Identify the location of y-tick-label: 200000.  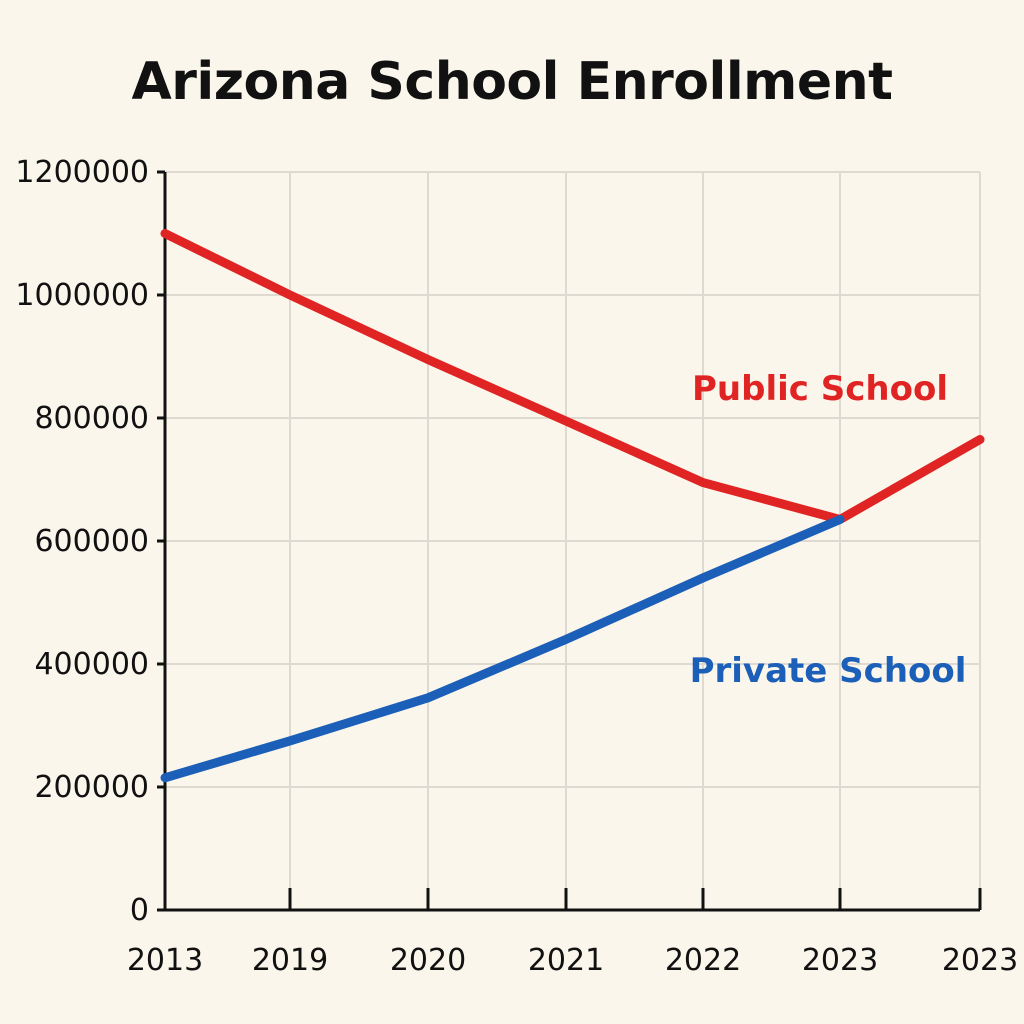
(91, 787).